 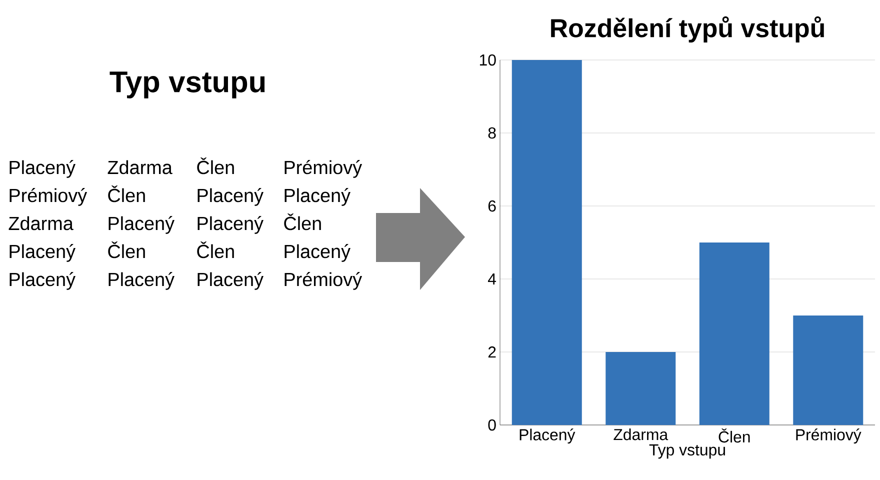 What do you see at coordinates (492, 279) in the screenshot?
I see `y-tick-label: 4` at bounding box center [492, 279].